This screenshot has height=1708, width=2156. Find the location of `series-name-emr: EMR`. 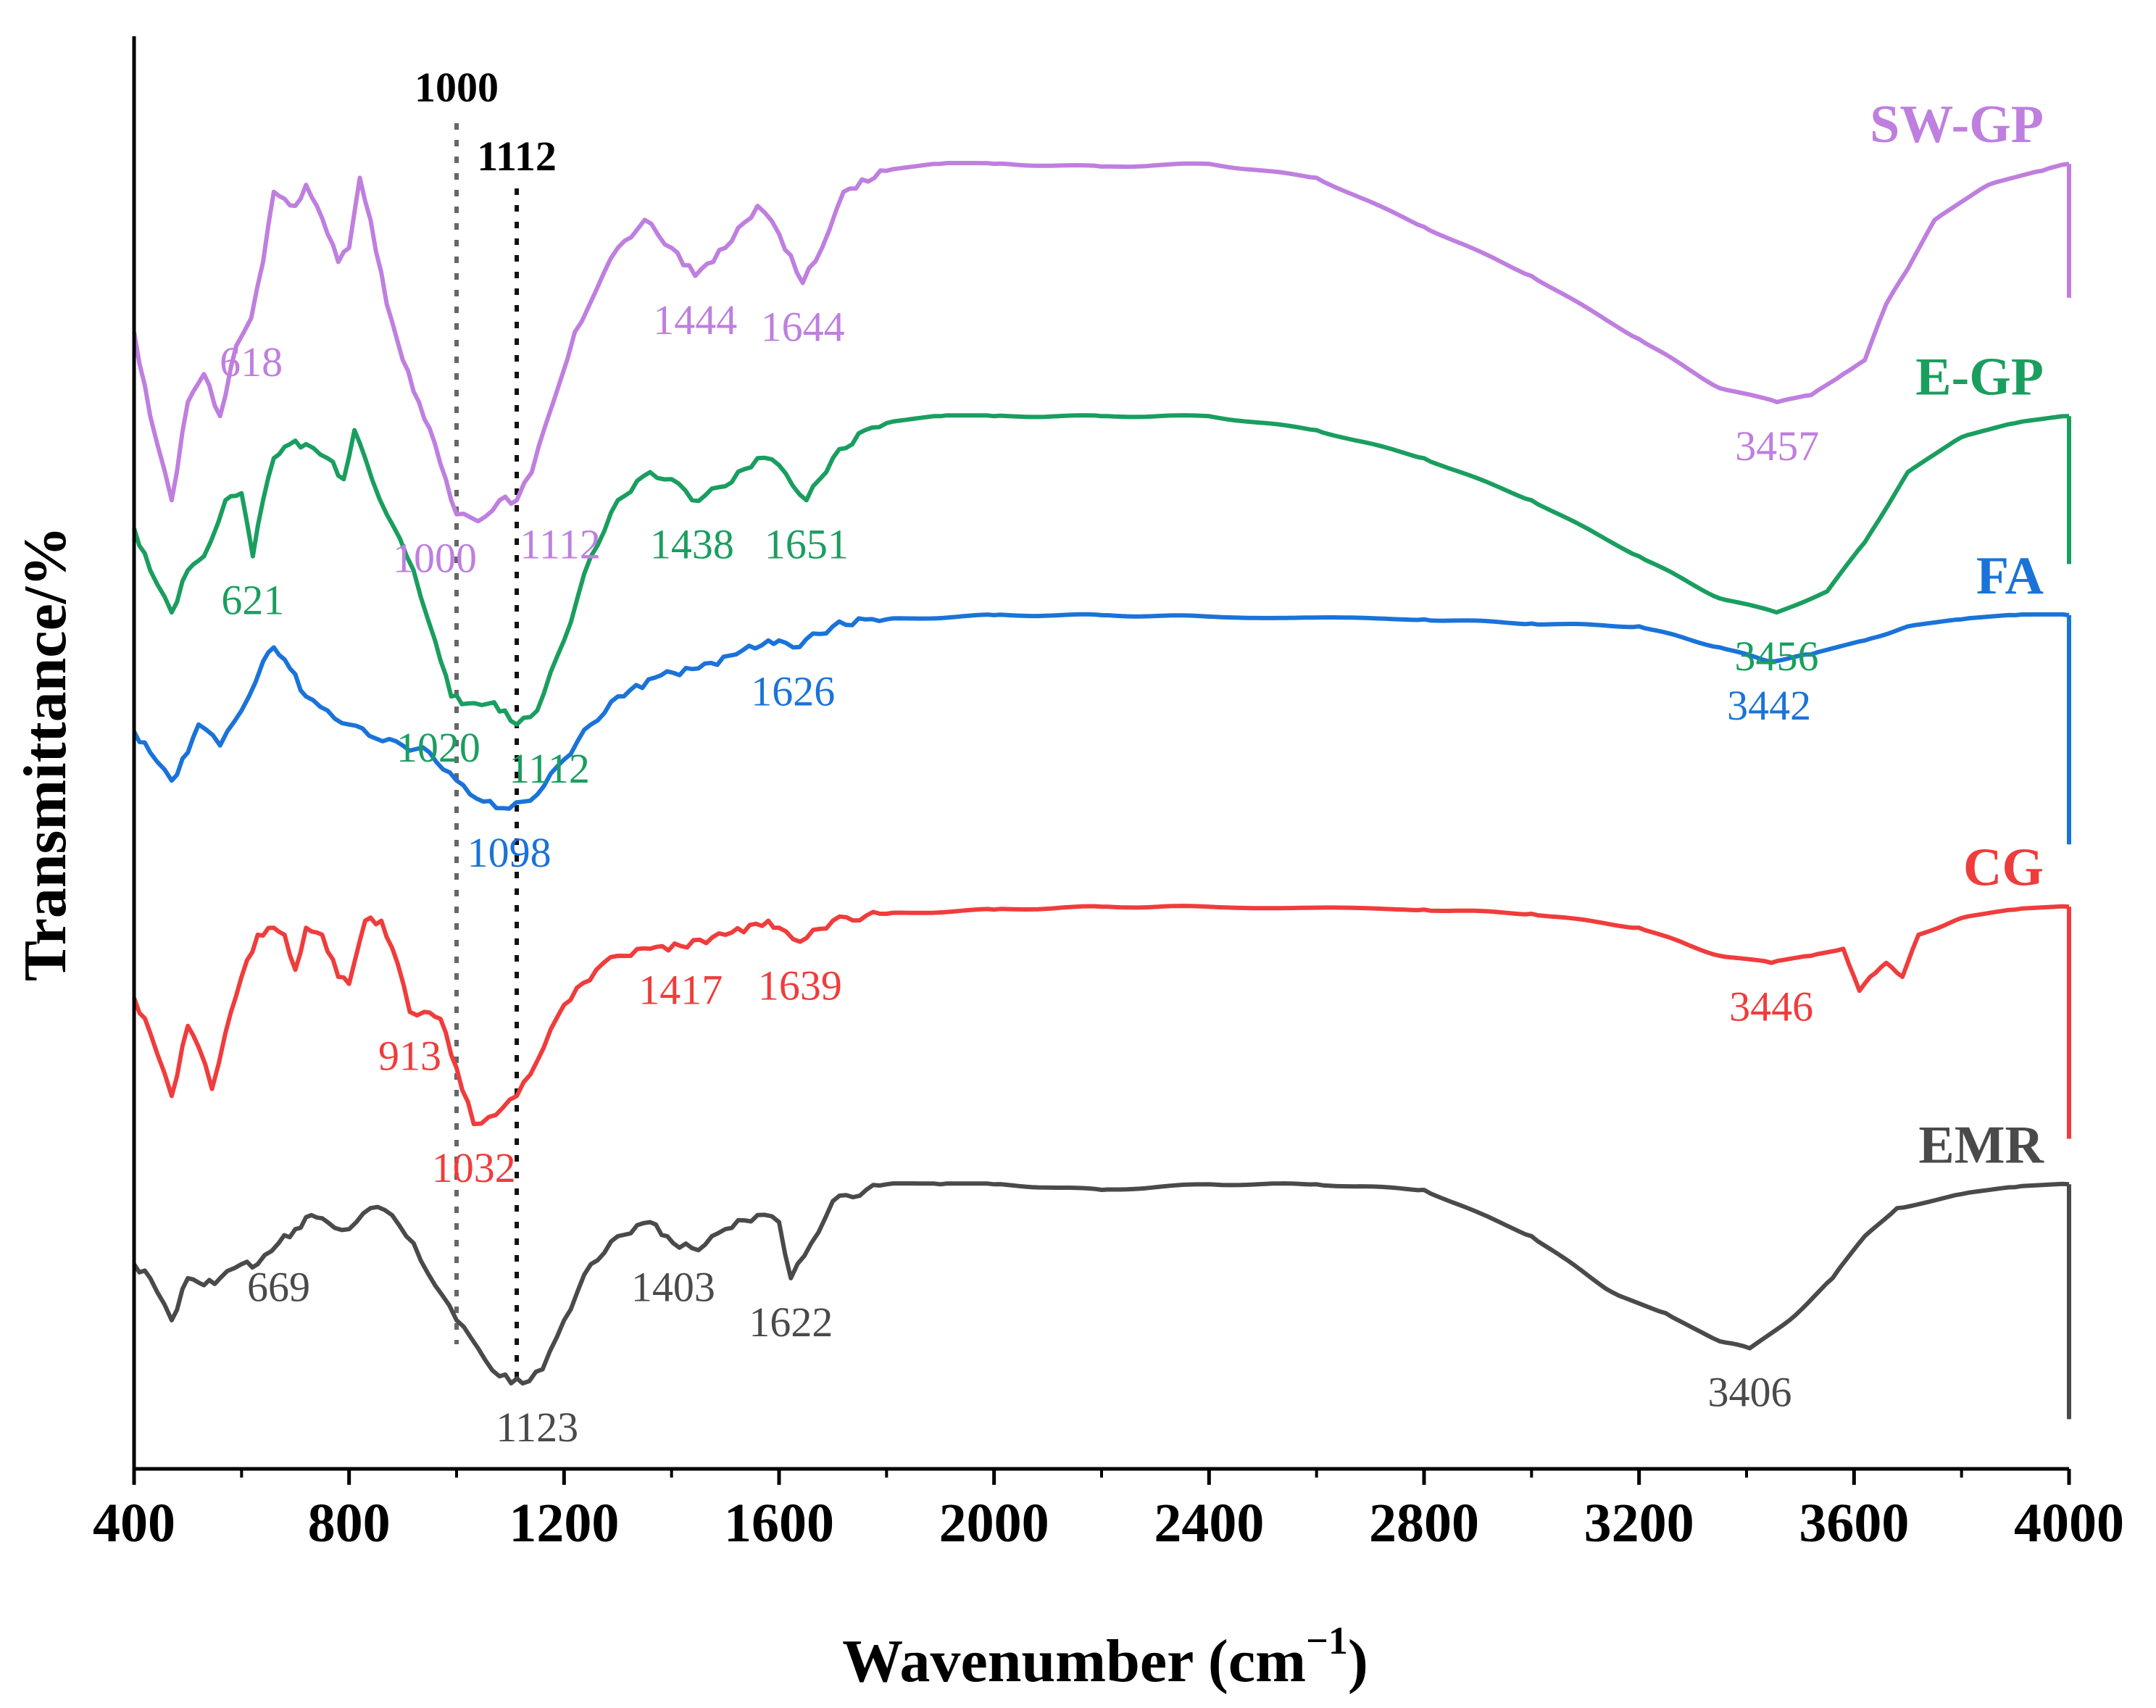

series-name-emr: EMR is located at coordinates (1981, 1145).